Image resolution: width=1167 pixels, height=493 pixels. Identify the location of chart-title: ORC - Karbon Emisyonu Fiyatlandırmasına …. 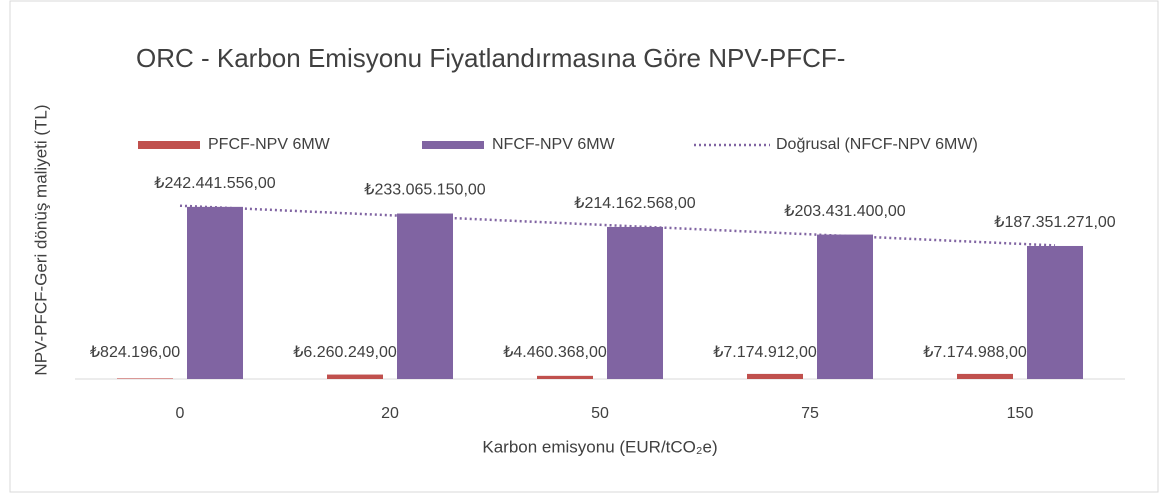
(490, 58).